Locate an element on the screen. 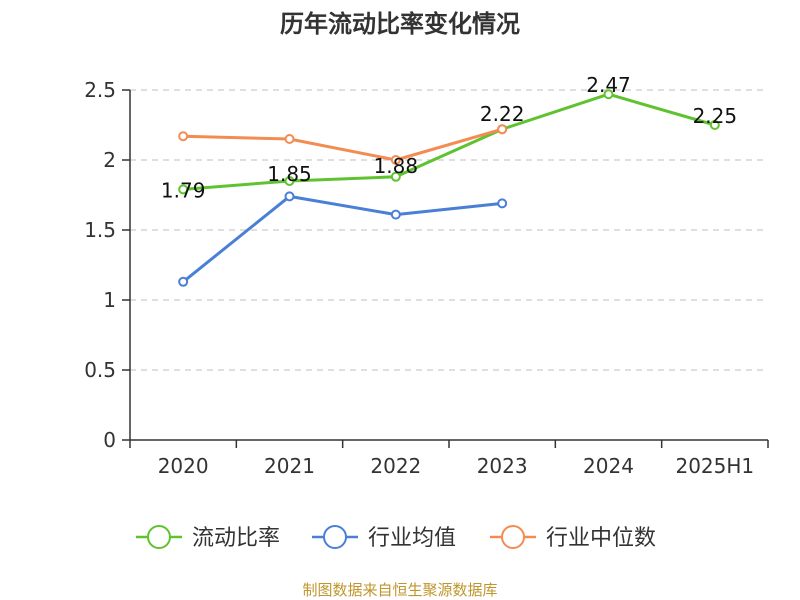  y-tick-label: 2 is located at coordinates (109, 160).